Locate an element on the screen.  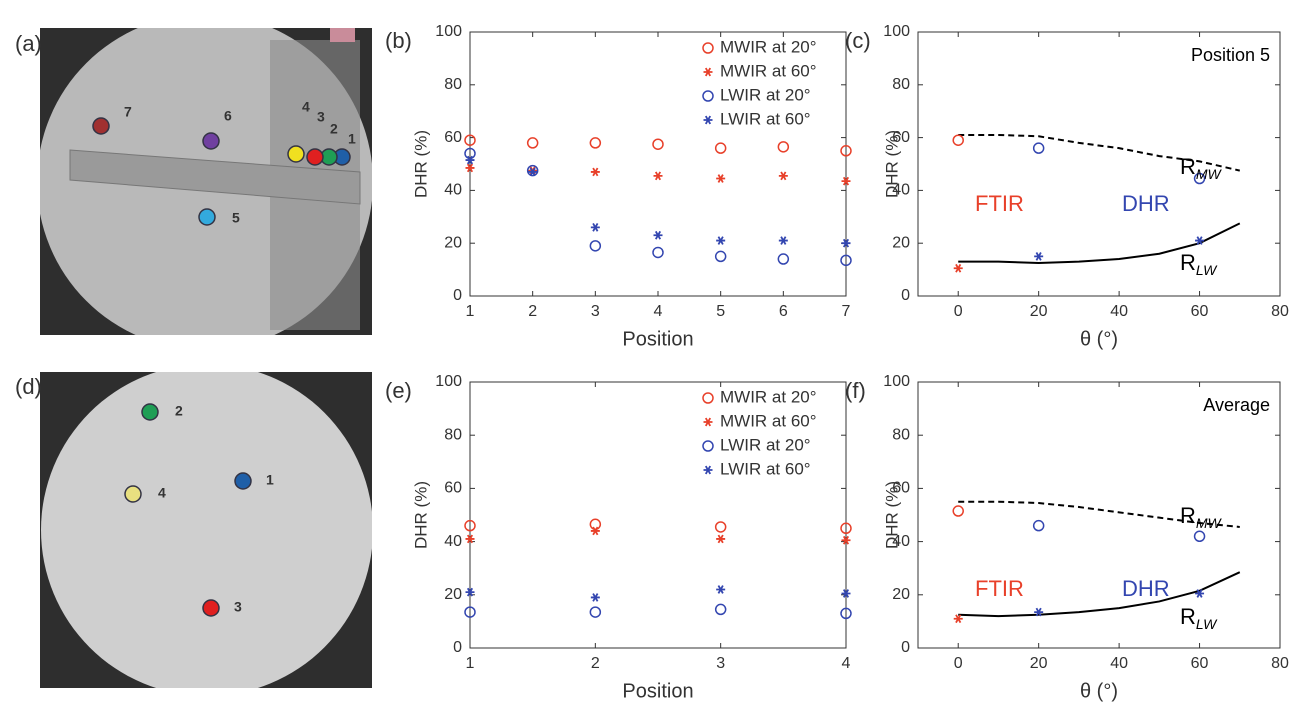
panel-label: (f) is located at coordinates (855, 390).